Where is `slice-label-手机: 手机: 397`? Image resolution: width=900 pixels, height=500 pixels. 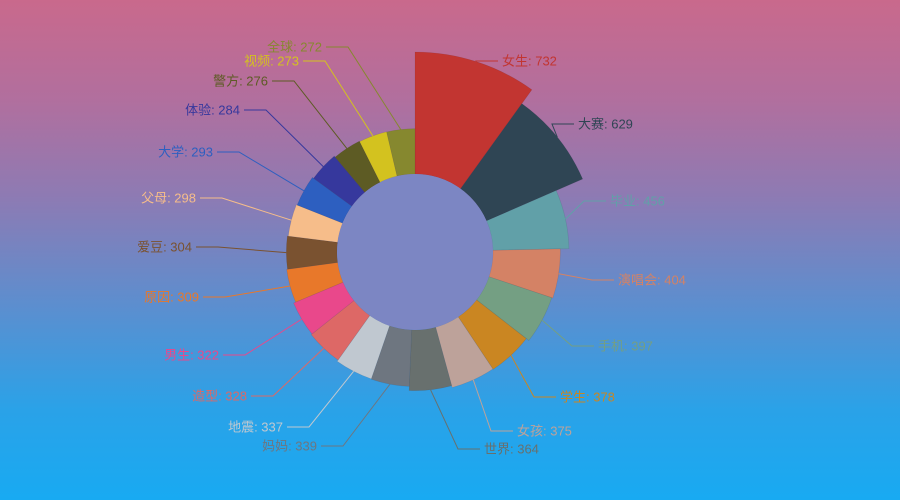
slice-label-手机: 手机: 397 is located at coordinates (625, 346).